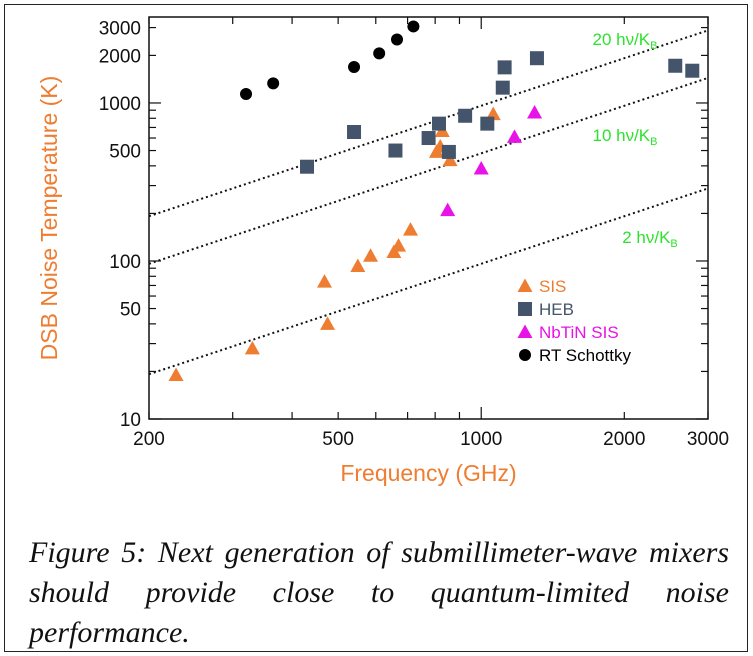 Image resolution: width=753 pixels, height=656 pixels. Describe the element at coordinates (525, 331) in the screenshot. I see `legend-marker-nbtin-sis` at that location.